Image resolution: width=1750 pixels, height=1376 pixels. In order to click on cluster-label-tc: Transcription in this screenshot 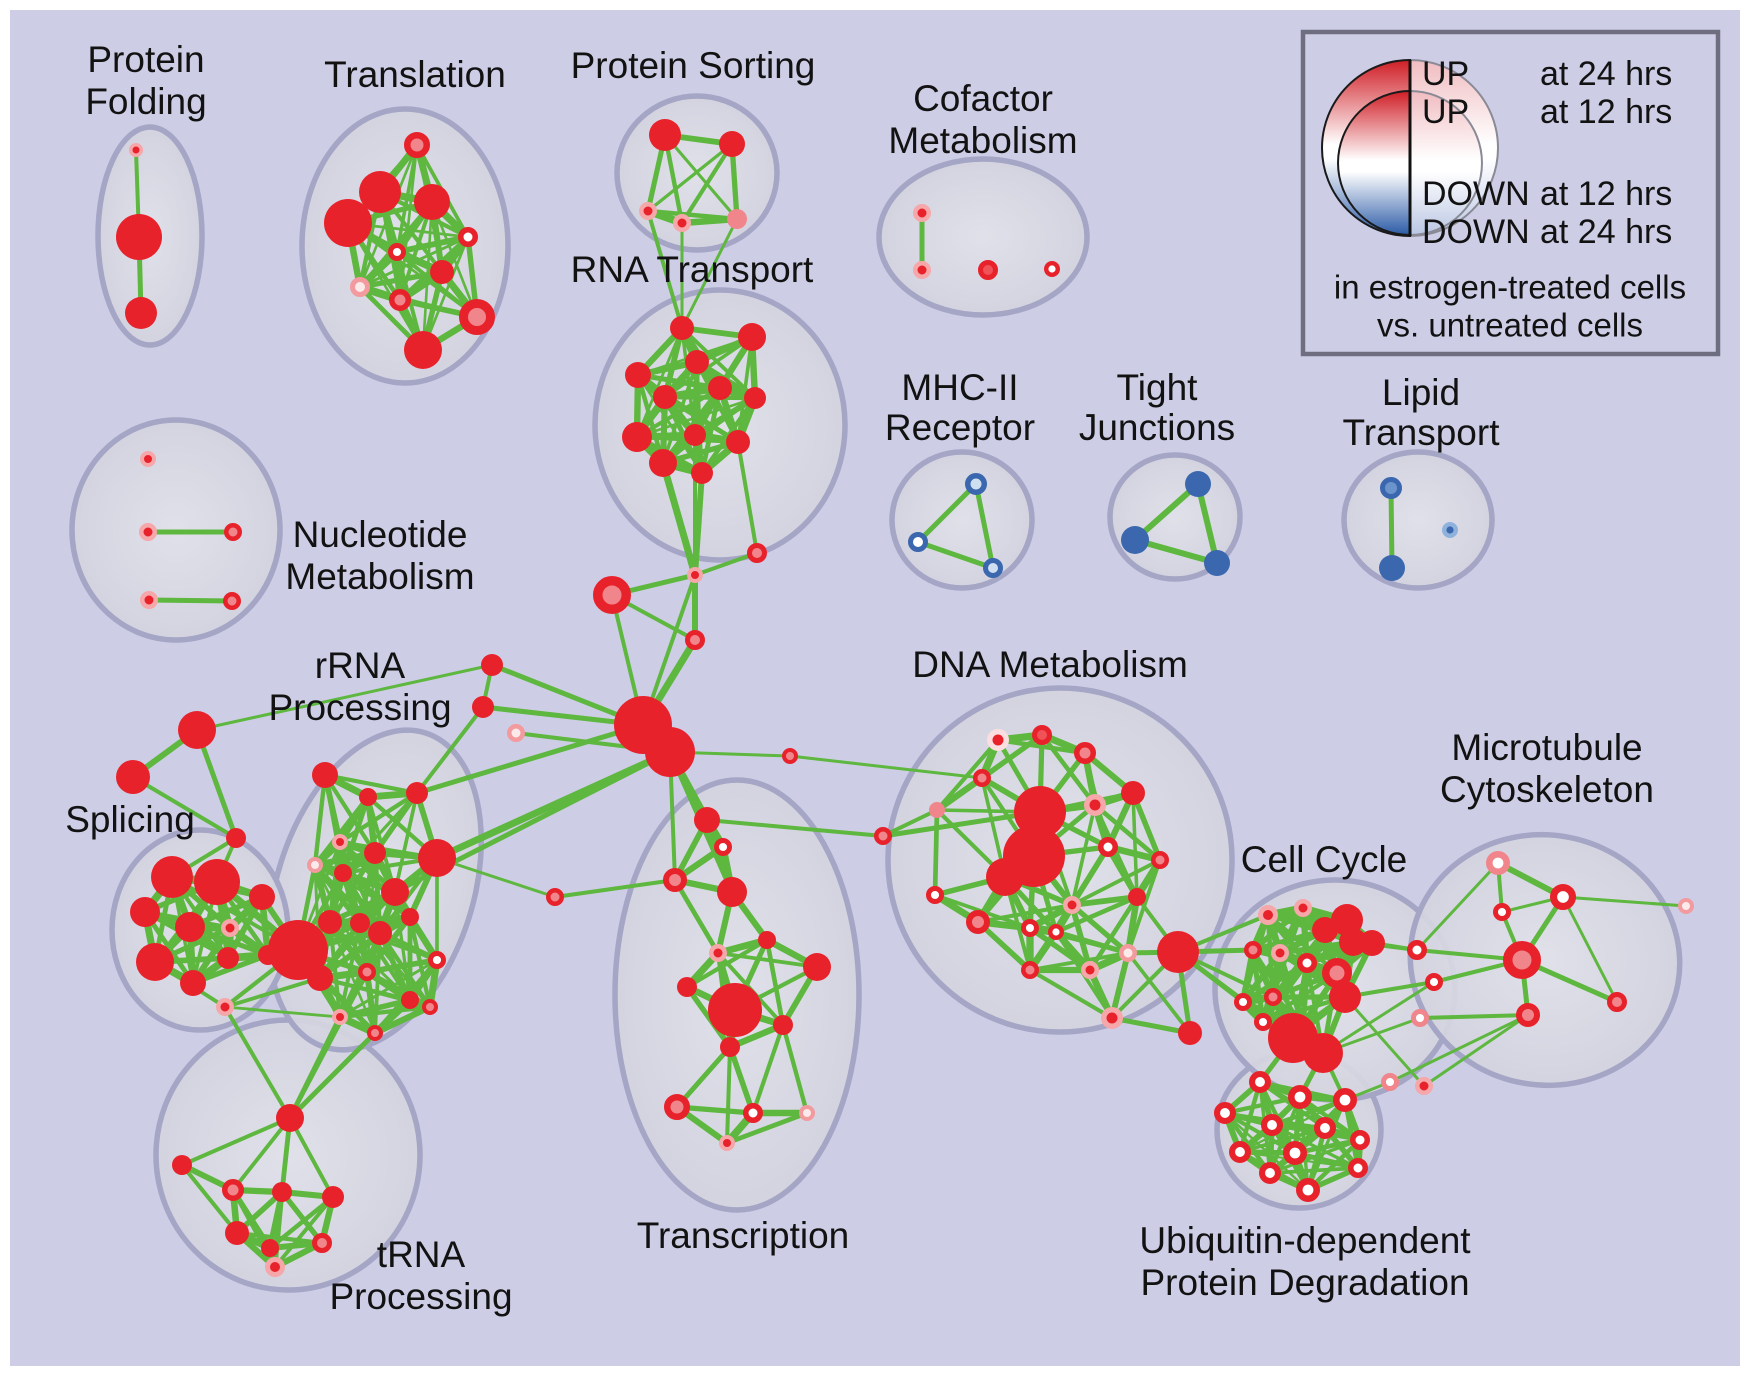, I will do `click(743, 1235)`.